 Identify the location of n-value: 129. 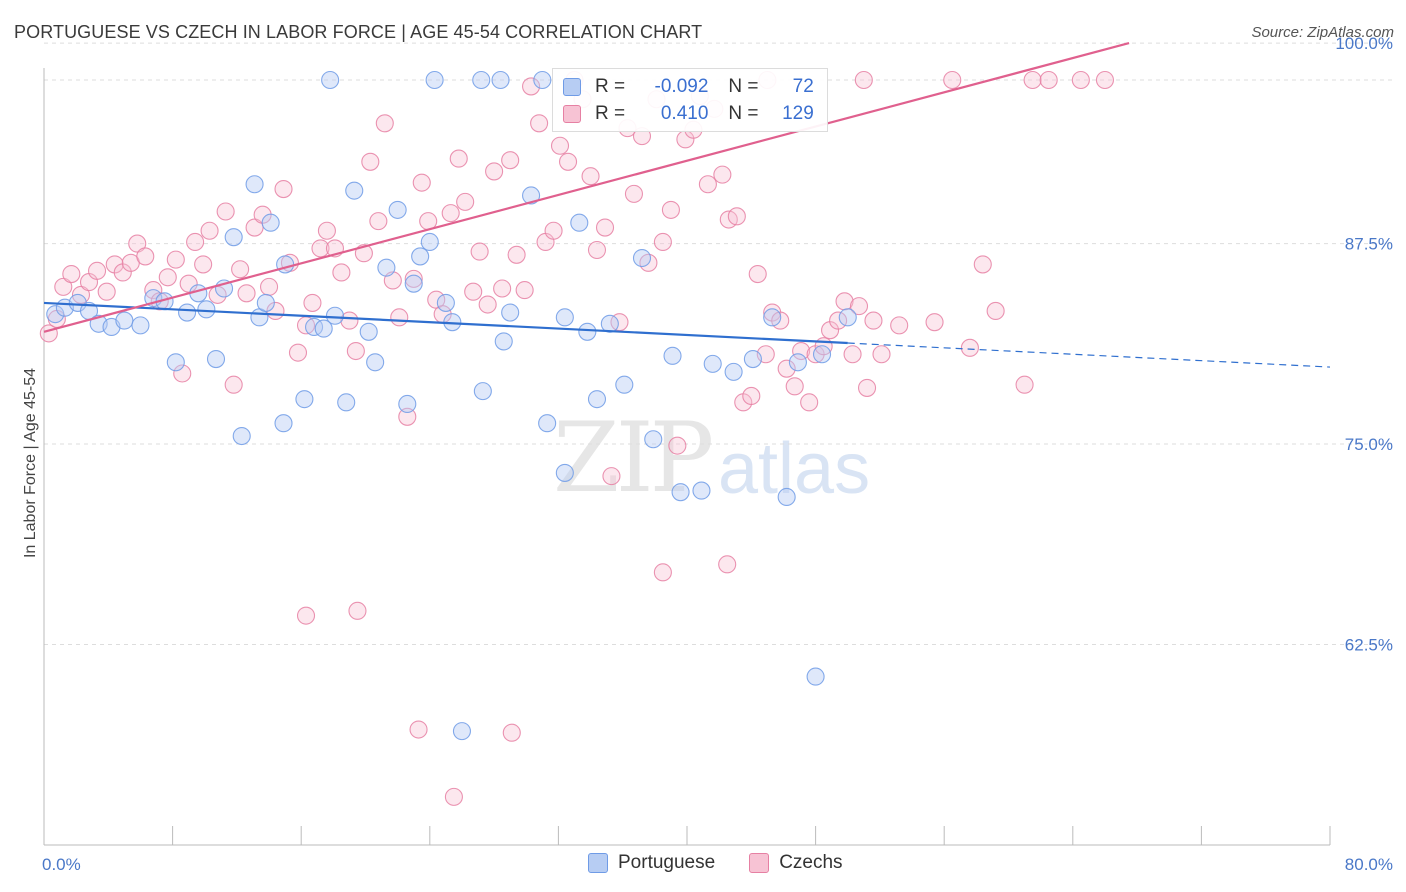
(798, 113).